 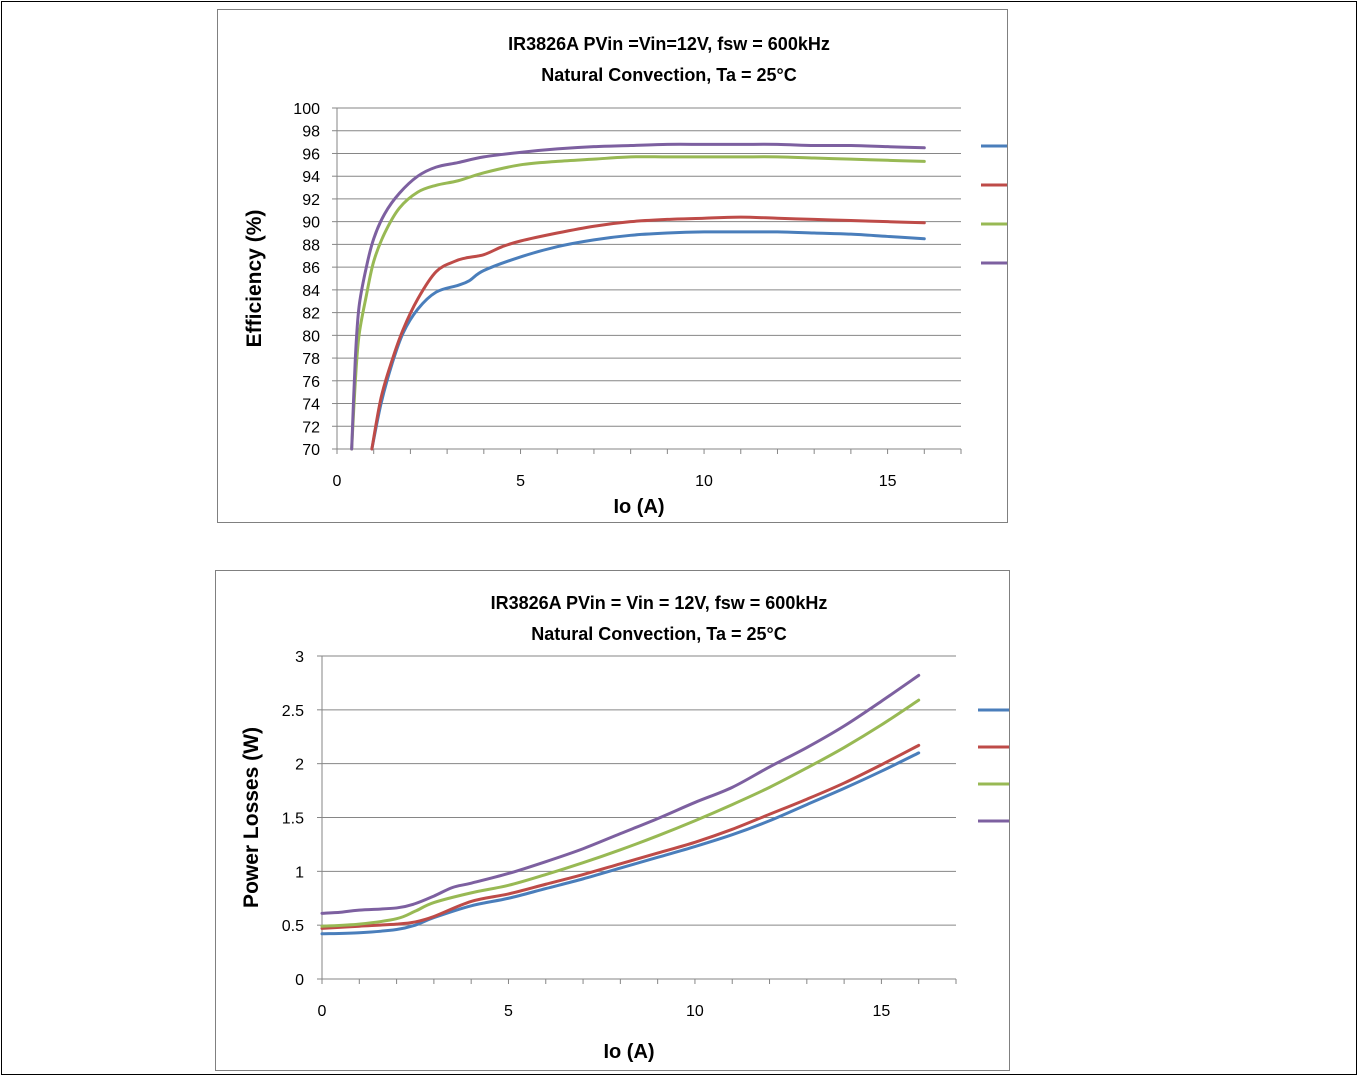 I want to click on chart-title: IR3826A PVin = Vin = 12V, fsw = 600kHz, so click(x=659, y=603).